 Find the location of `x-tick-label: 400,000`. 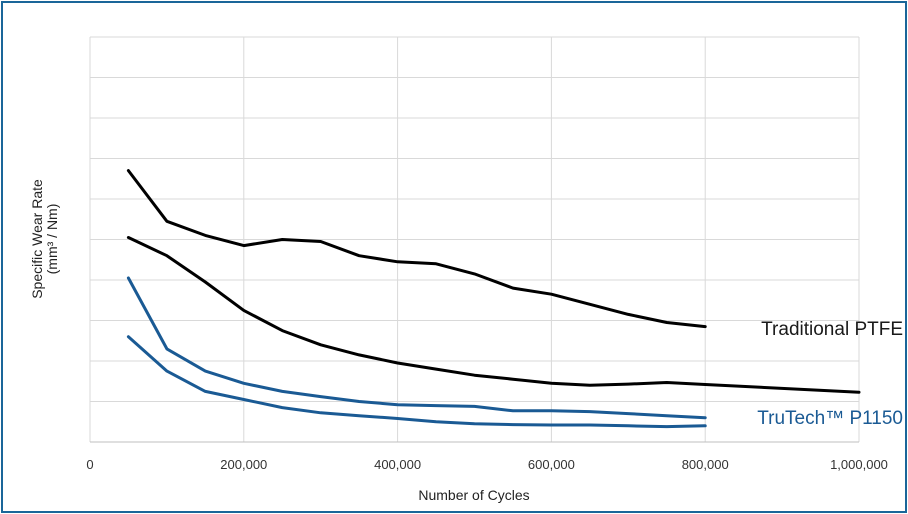

x-tick-label: 400,000 is located at coordinates (397, 464).